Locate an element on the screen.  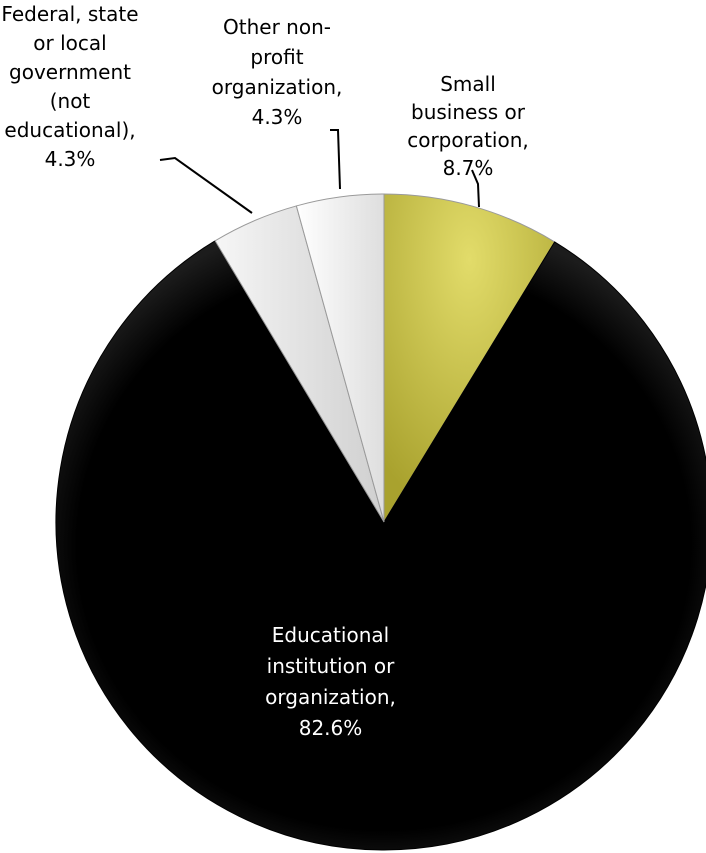
slice-label-line: Small is located at coordinates (468, 84).